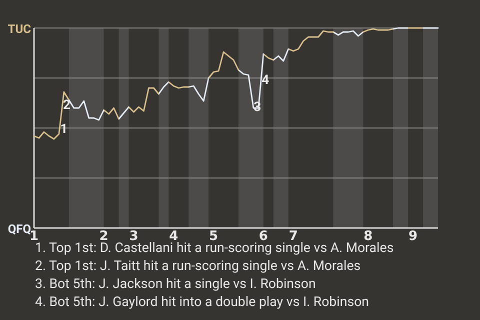 The height and width of the screenshot is (320, 480). I want to click on annotation: 1, so click(64, 129).